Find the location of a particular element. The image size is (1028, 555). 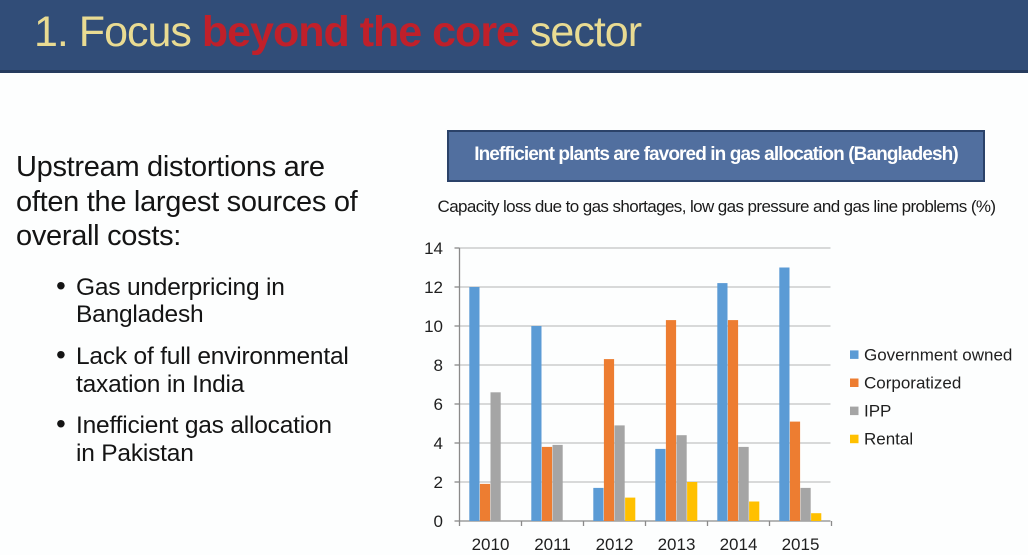

svg-text: 4 is located at coordinates (438, 443).